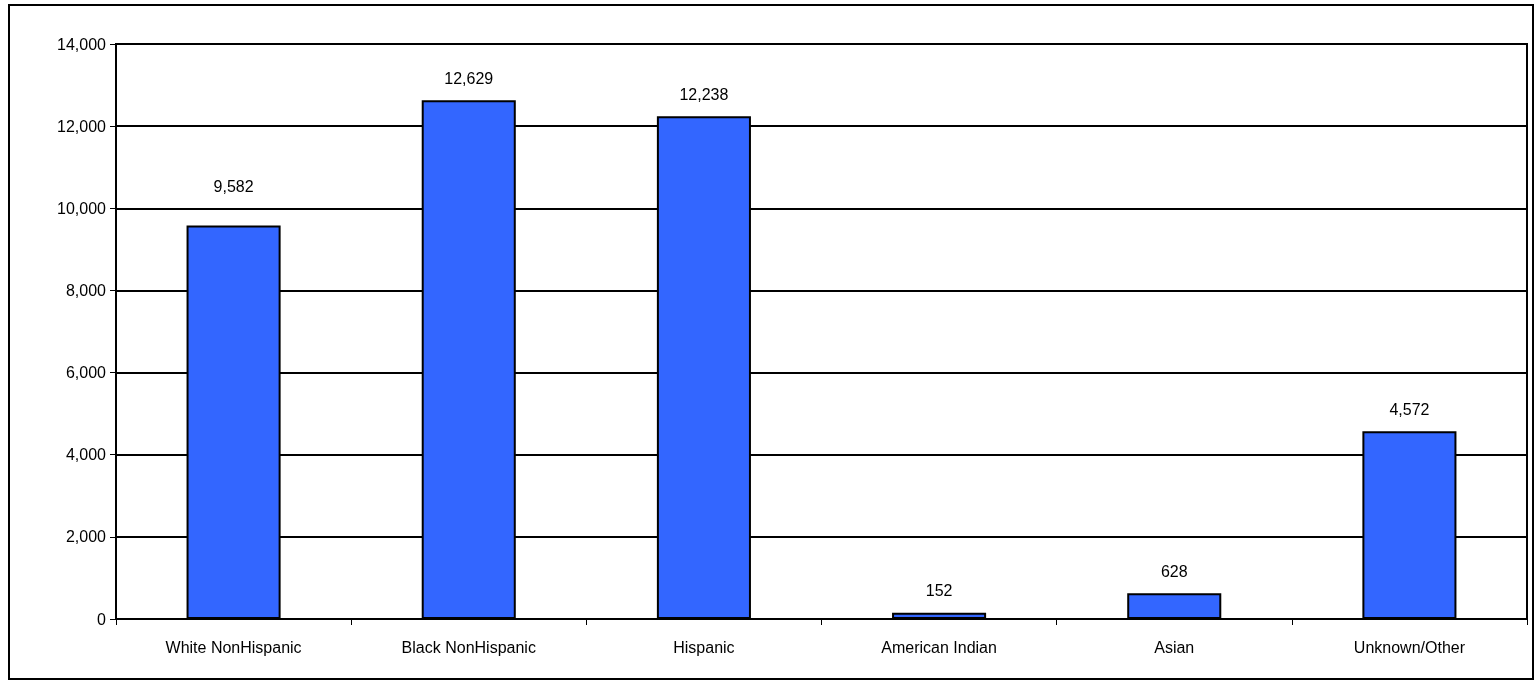 The height and width of the screenshot is (686, 1536). Describe the element at coordinates (233, 186) in the screenshot. I see `data-label: 9,582` at that location.